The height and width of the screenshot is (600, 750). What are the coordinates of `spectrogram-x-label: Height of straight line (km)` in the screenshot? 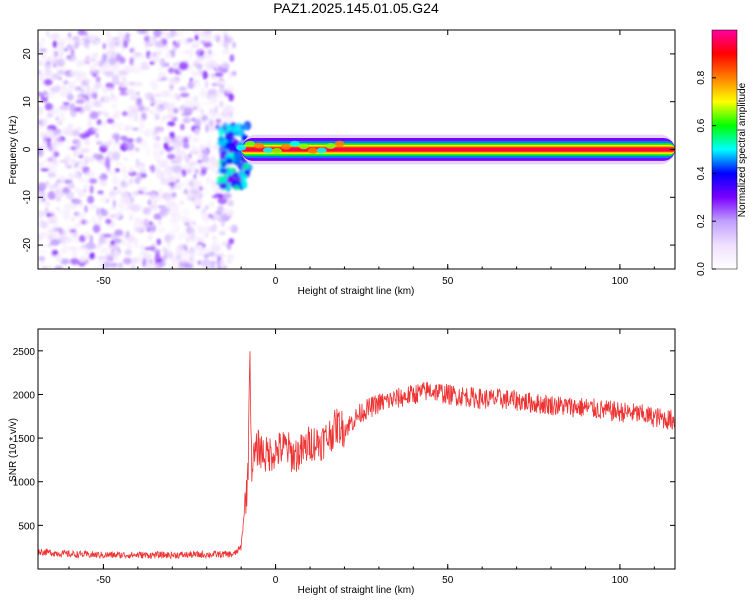 It's located at (356, 291).